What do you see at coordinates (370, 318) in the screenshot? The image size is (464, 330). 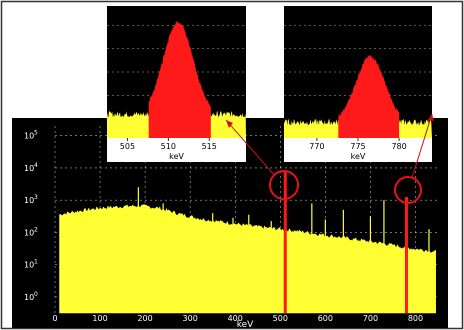 I see `x-tick-label: 700` at bounding box center [370, 318].